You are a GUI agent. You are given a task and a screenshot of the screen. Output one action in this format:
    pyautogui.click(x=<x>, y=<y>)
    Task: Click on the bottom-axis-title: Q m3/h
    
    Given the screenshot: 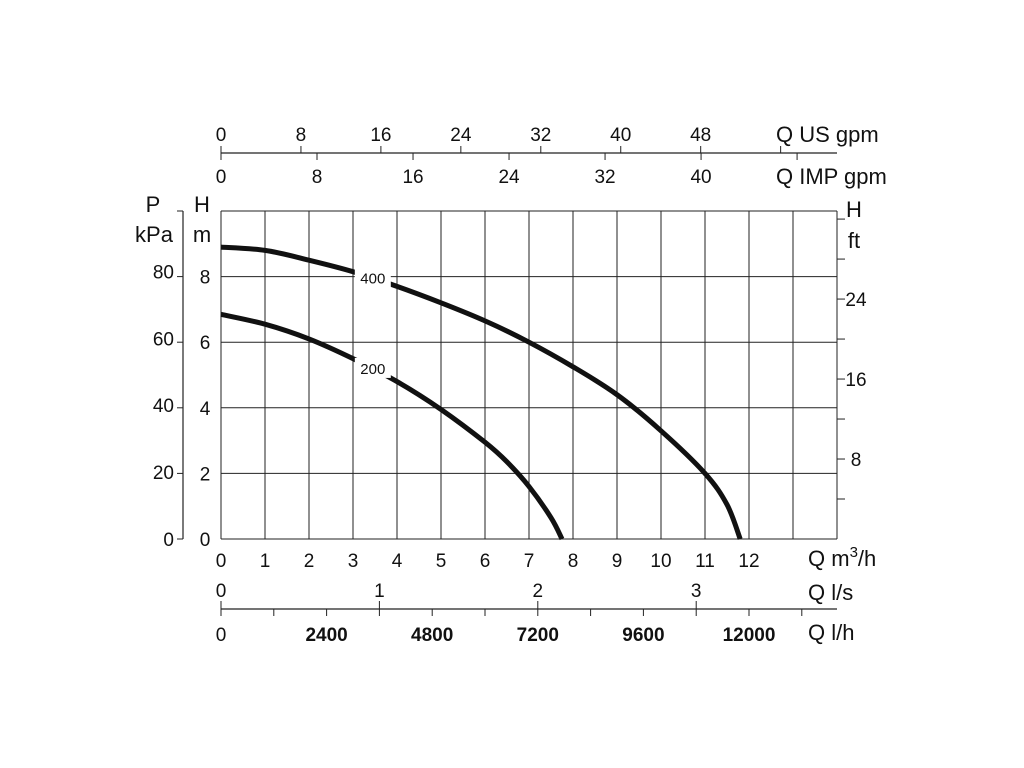 What is the action you would take?
    pyautogui.click(x=842, y=557)
    